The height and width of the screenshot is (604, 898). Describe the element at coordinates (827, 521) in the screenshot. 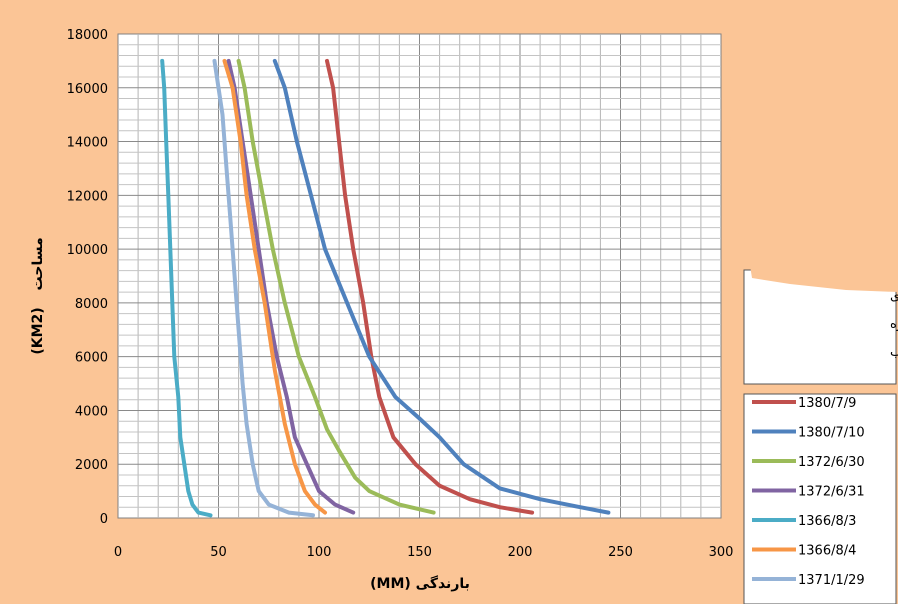

I see `legend-label: 1366/8/3` at that location.